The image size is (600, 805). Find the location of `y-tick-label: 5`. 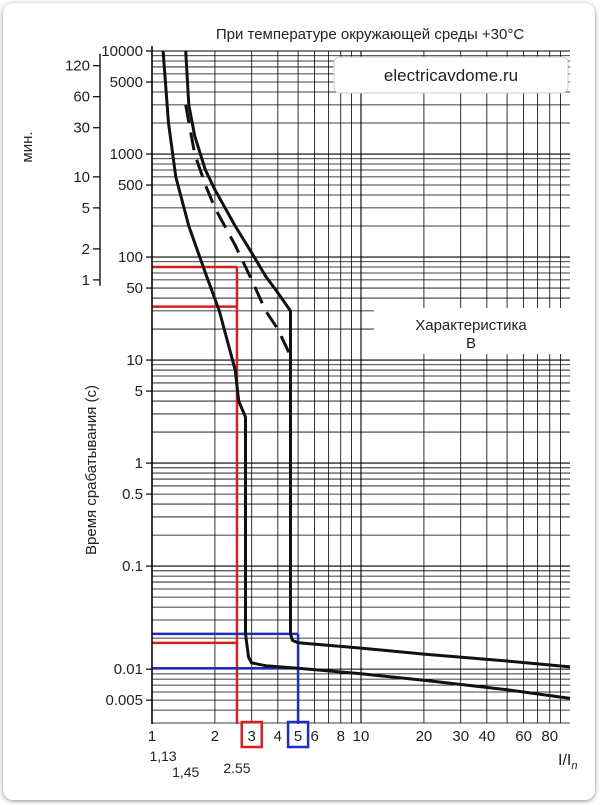

y-tick-label: 5 is located at coordinates (139, 391).